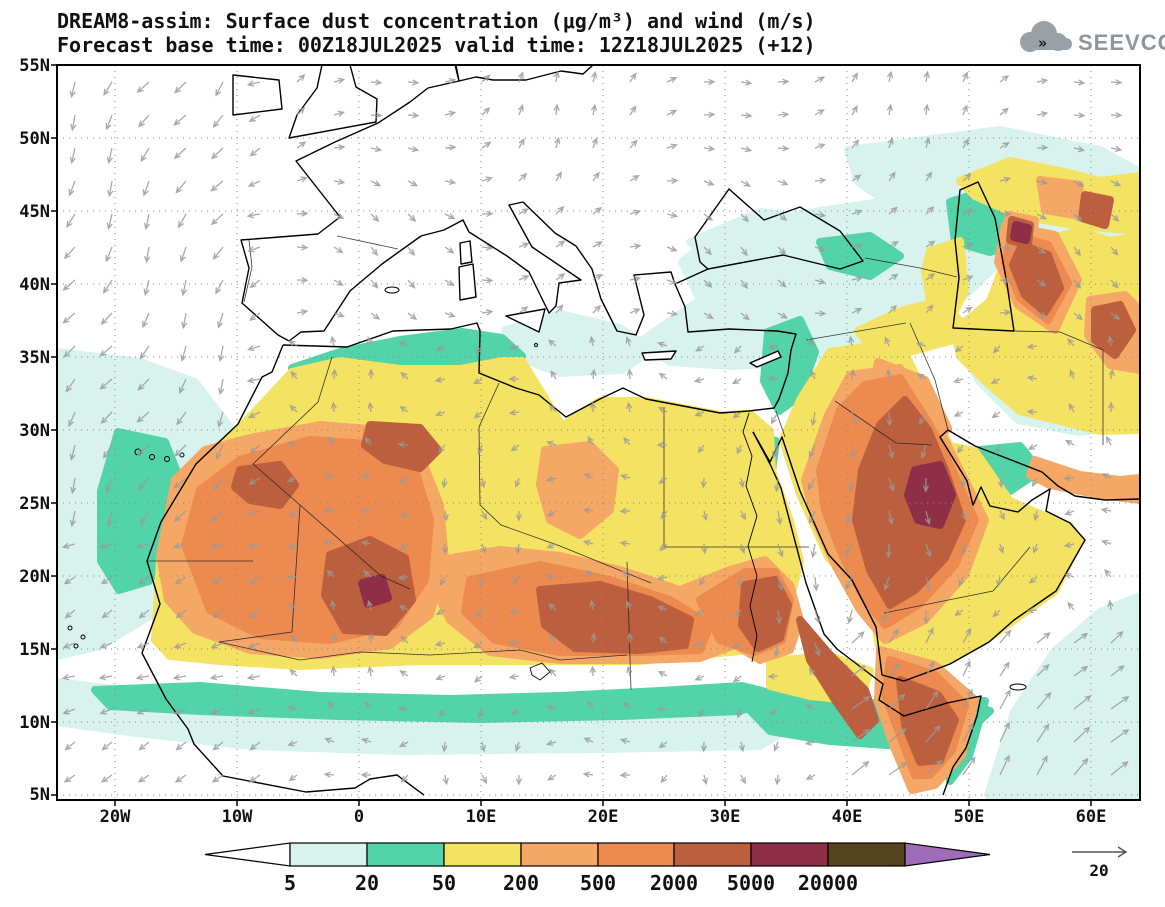  What do you see at coordinates (34, 285) in the screenshot?
I see `lat-label: 40N` at bounding box center [34, 285].